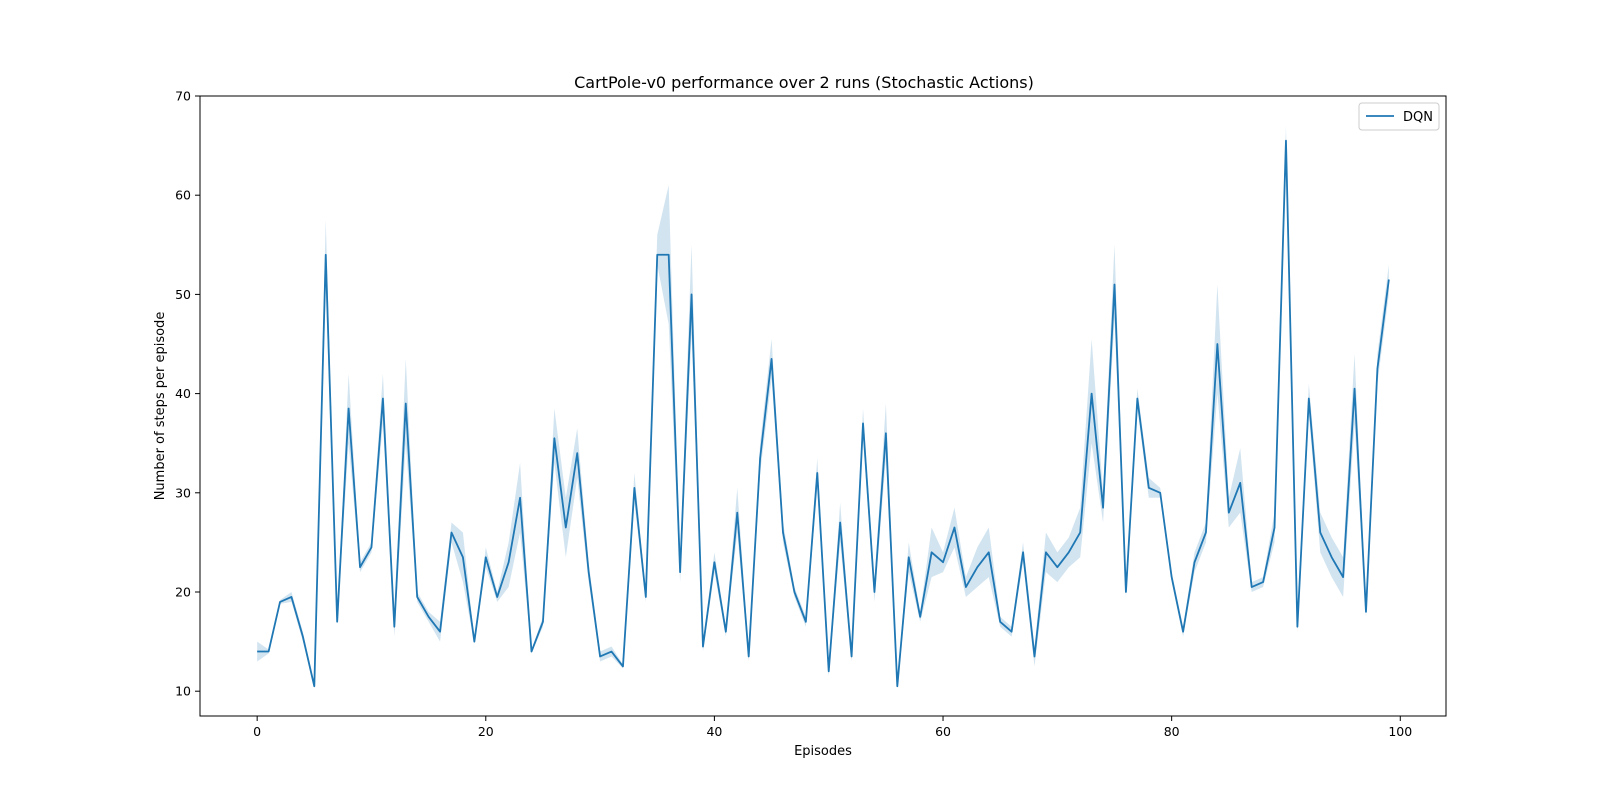 This screenshot has height=800, width=1600. I want to click on y-axis: 10 20 30 40 50 60 70, so click(187, 394).